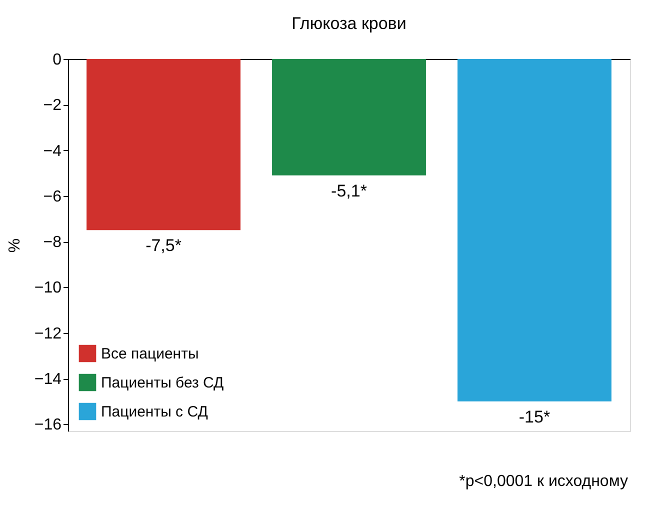 Image resolution: width=656 pixels, height=531 pixels. Describe the element at coordinates (150, 354) in the screenshot. I see `legend-label: Все пациенты` at that location.